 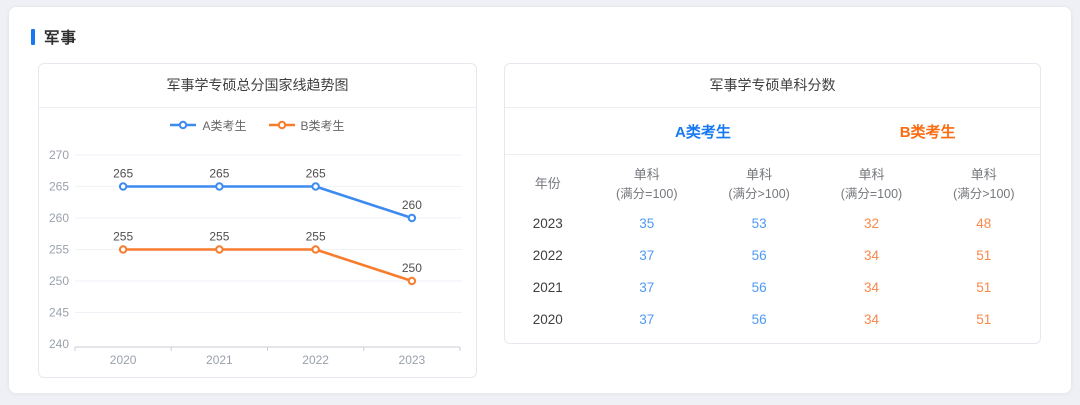 What do you see at coordinates (984, 223) in the screenshot?
I see `score-cell: 48` at bounding box center [984, 223].